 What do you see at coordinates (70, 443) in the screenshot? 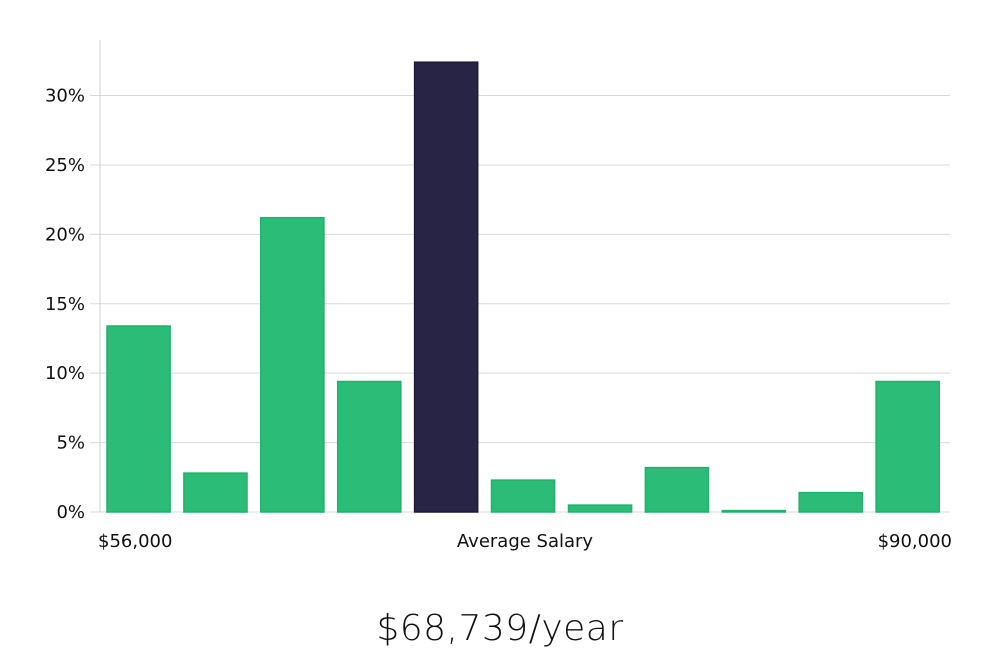
I see `y-tick-label: 5%` at bounding box center [70, 443].